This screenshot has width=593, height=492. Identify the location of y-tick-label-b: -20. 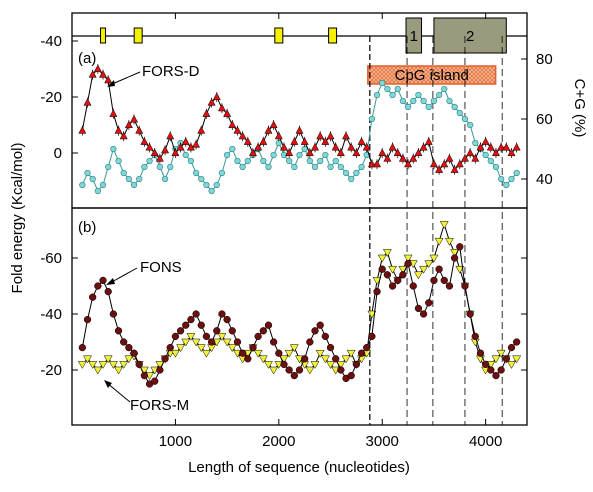
(51, 370).